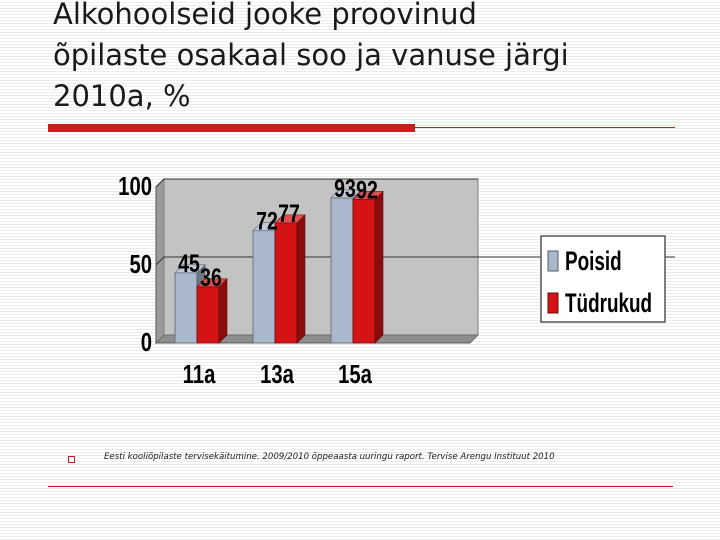 The image size is (720, 540). I want to click on legend: Poisid Tüdrukud, so click(603, 279).